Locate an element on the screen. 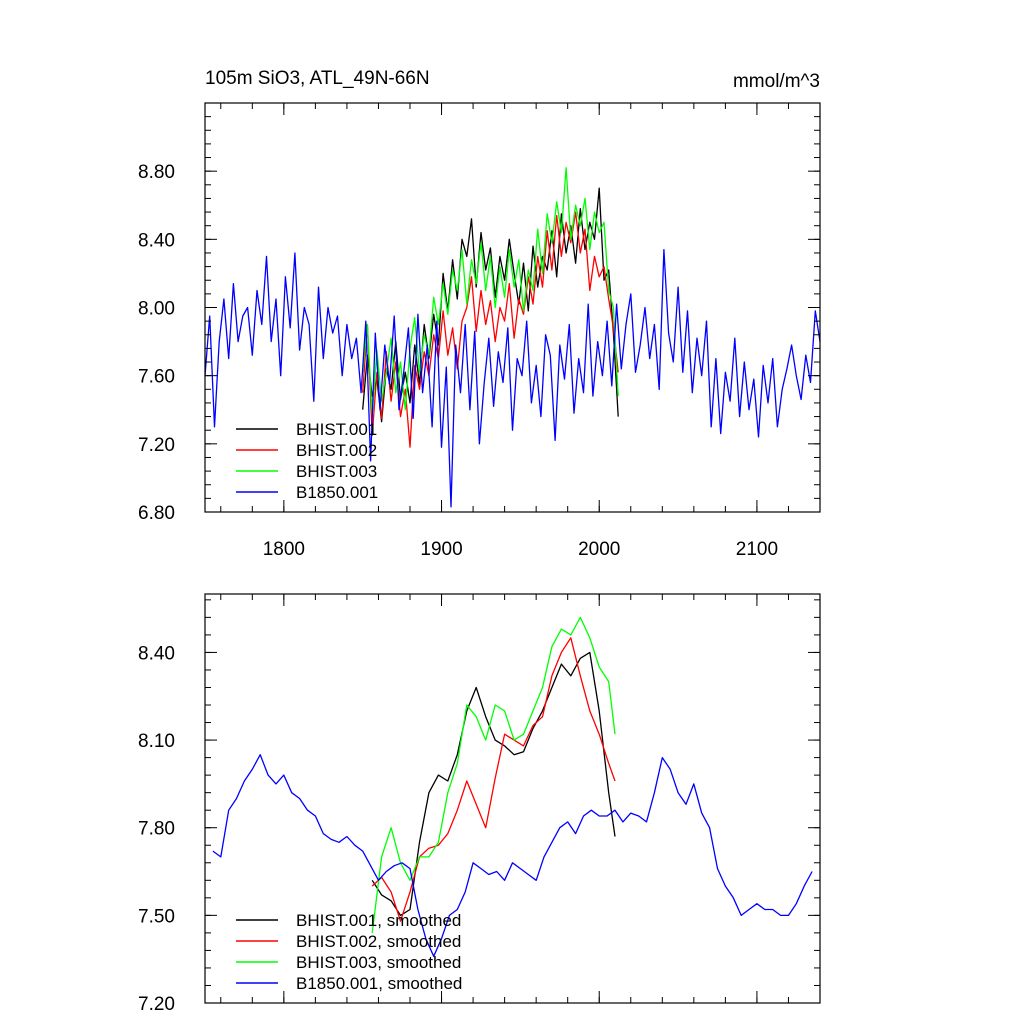 This screenshot has height=1029, width=1024. x-tick-label-2000: 2000 is located at coordinates (599, 549).